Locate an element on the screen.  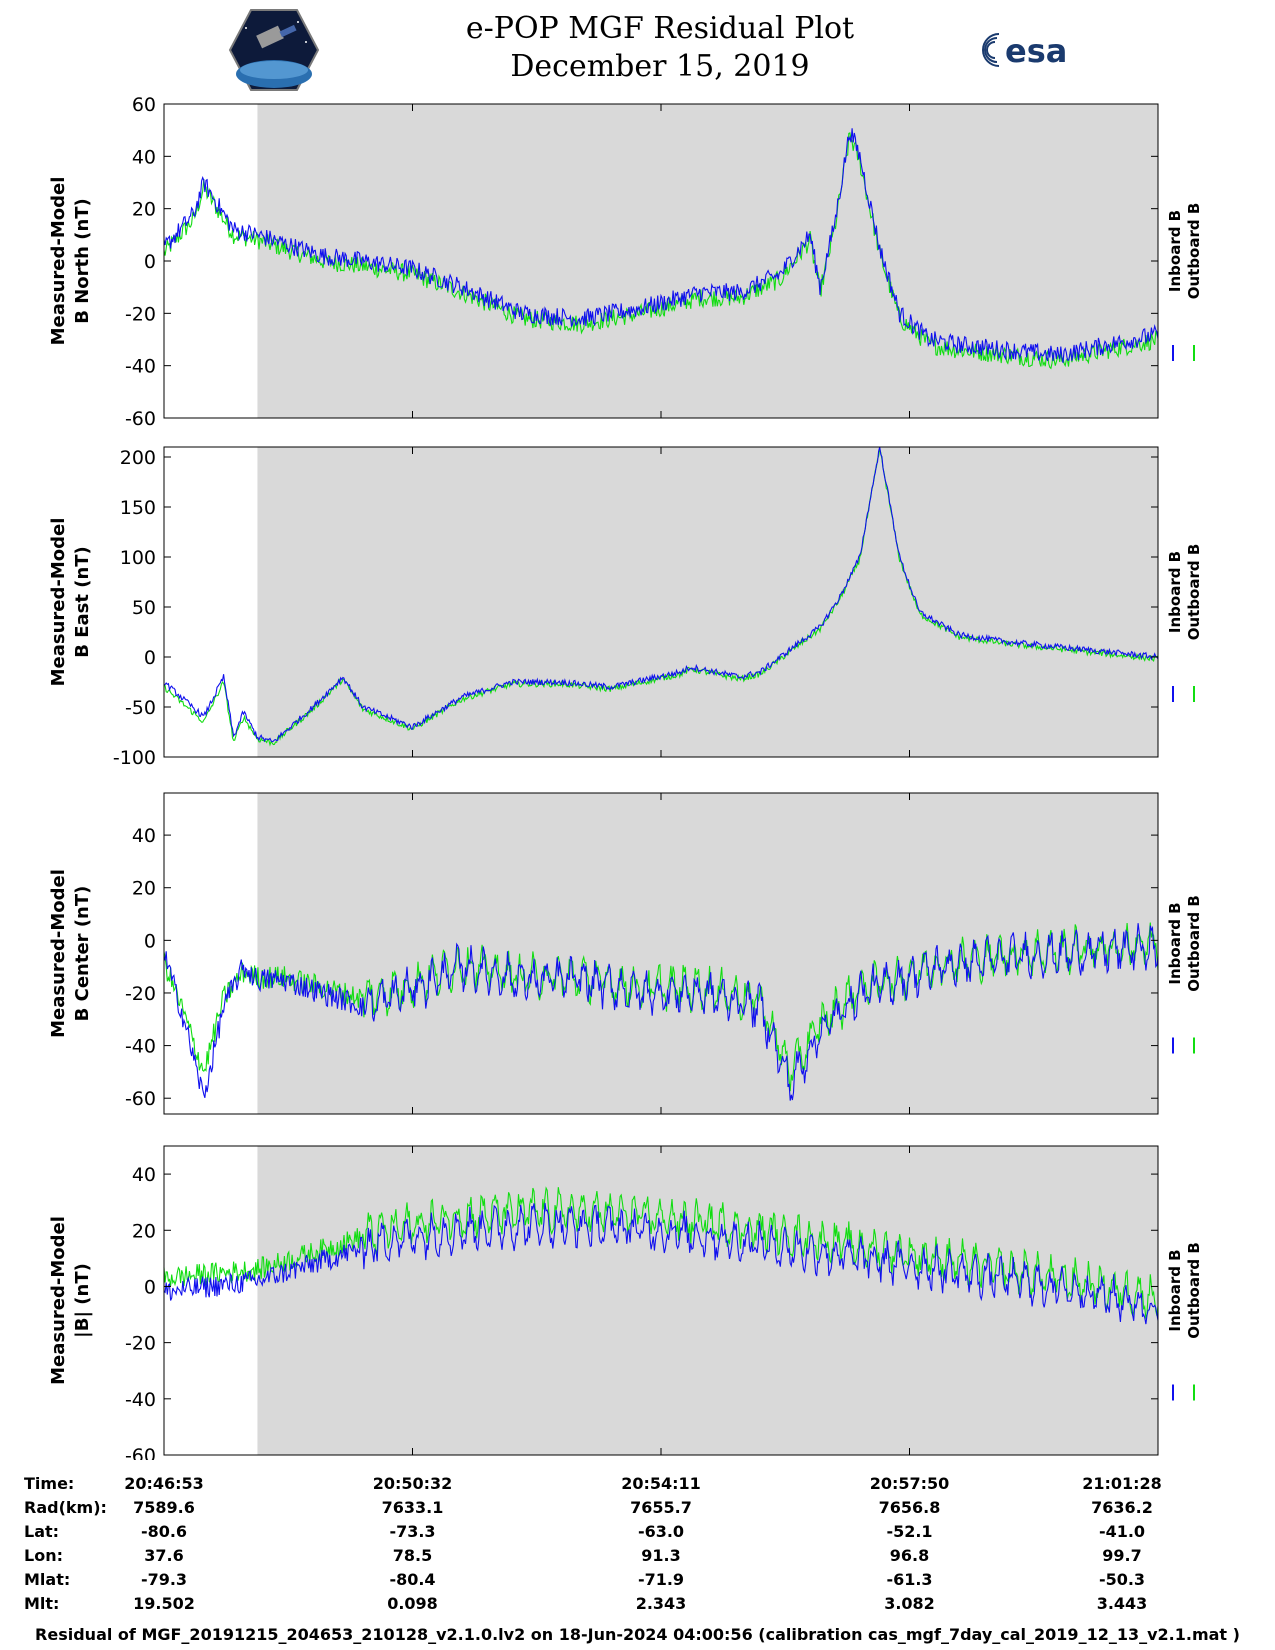
info-cell: 7636.2 is located at coordinates (1122, 1507).